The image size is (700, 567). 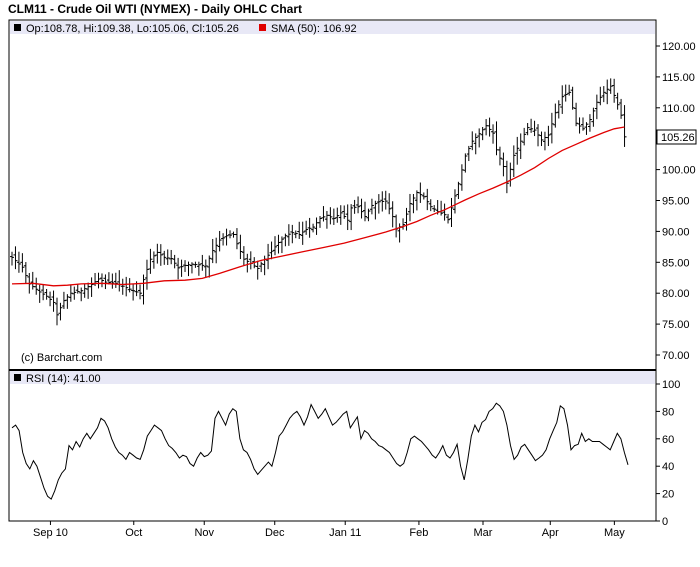 I want to click on rsi-y-tick-label: 60, so click(x=668, y=440).